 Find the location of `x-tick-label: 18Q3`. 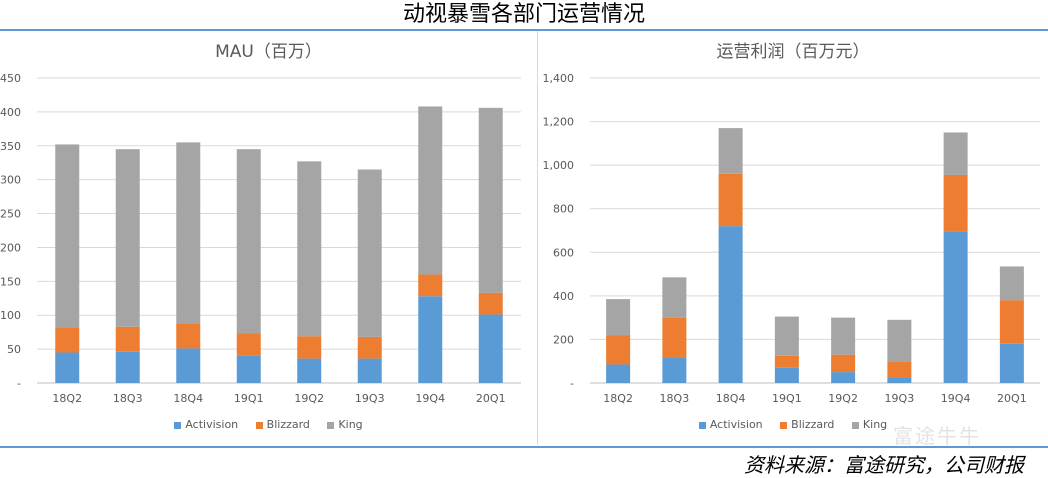

x-tick-label: 18Q3 is located at coordinates (128, 398).